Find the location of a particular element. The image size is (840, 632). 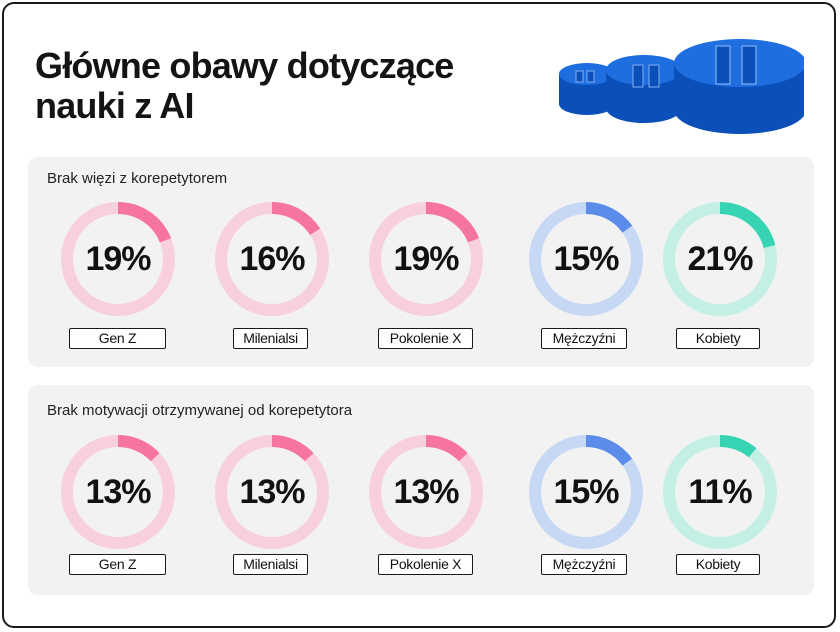

stacked-blue-coins-icon is located at coordinates (681, 86).